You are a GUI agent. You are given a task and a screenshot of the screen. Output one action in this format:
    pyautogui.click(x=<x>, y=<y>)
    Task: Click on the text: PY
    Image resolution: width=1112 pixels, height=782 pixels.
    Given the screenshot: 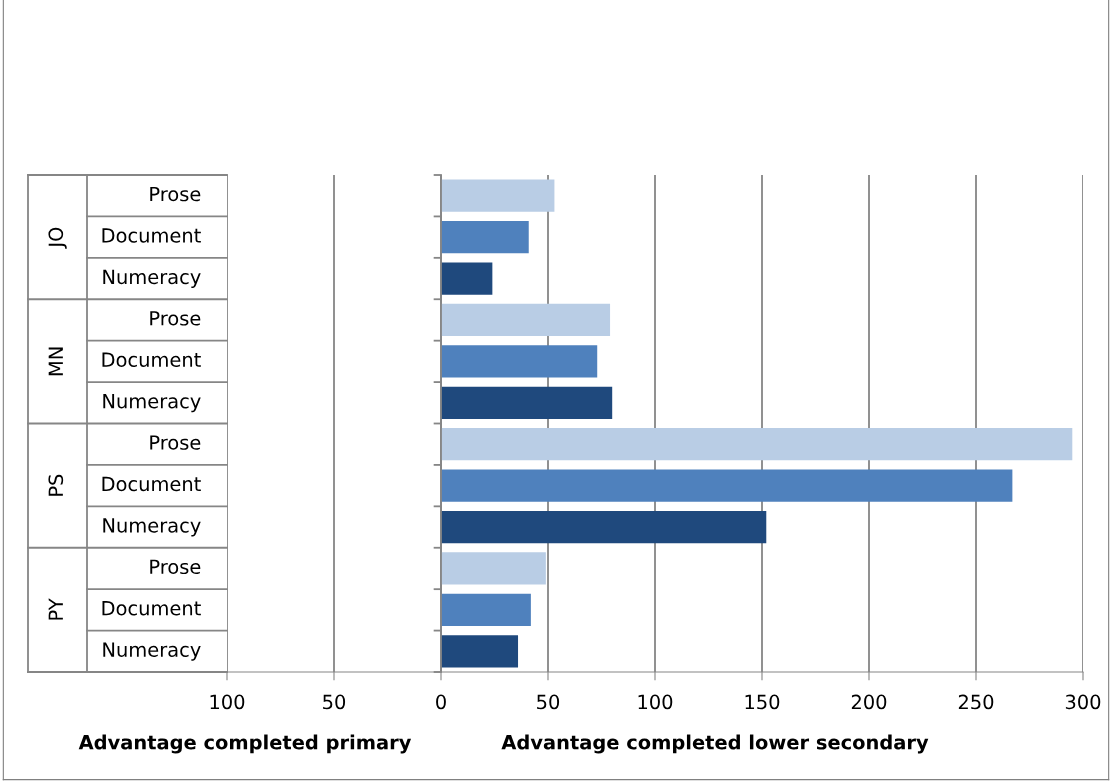 What is the action you would take?
    pyautogui.click(x=55, y=609)
    